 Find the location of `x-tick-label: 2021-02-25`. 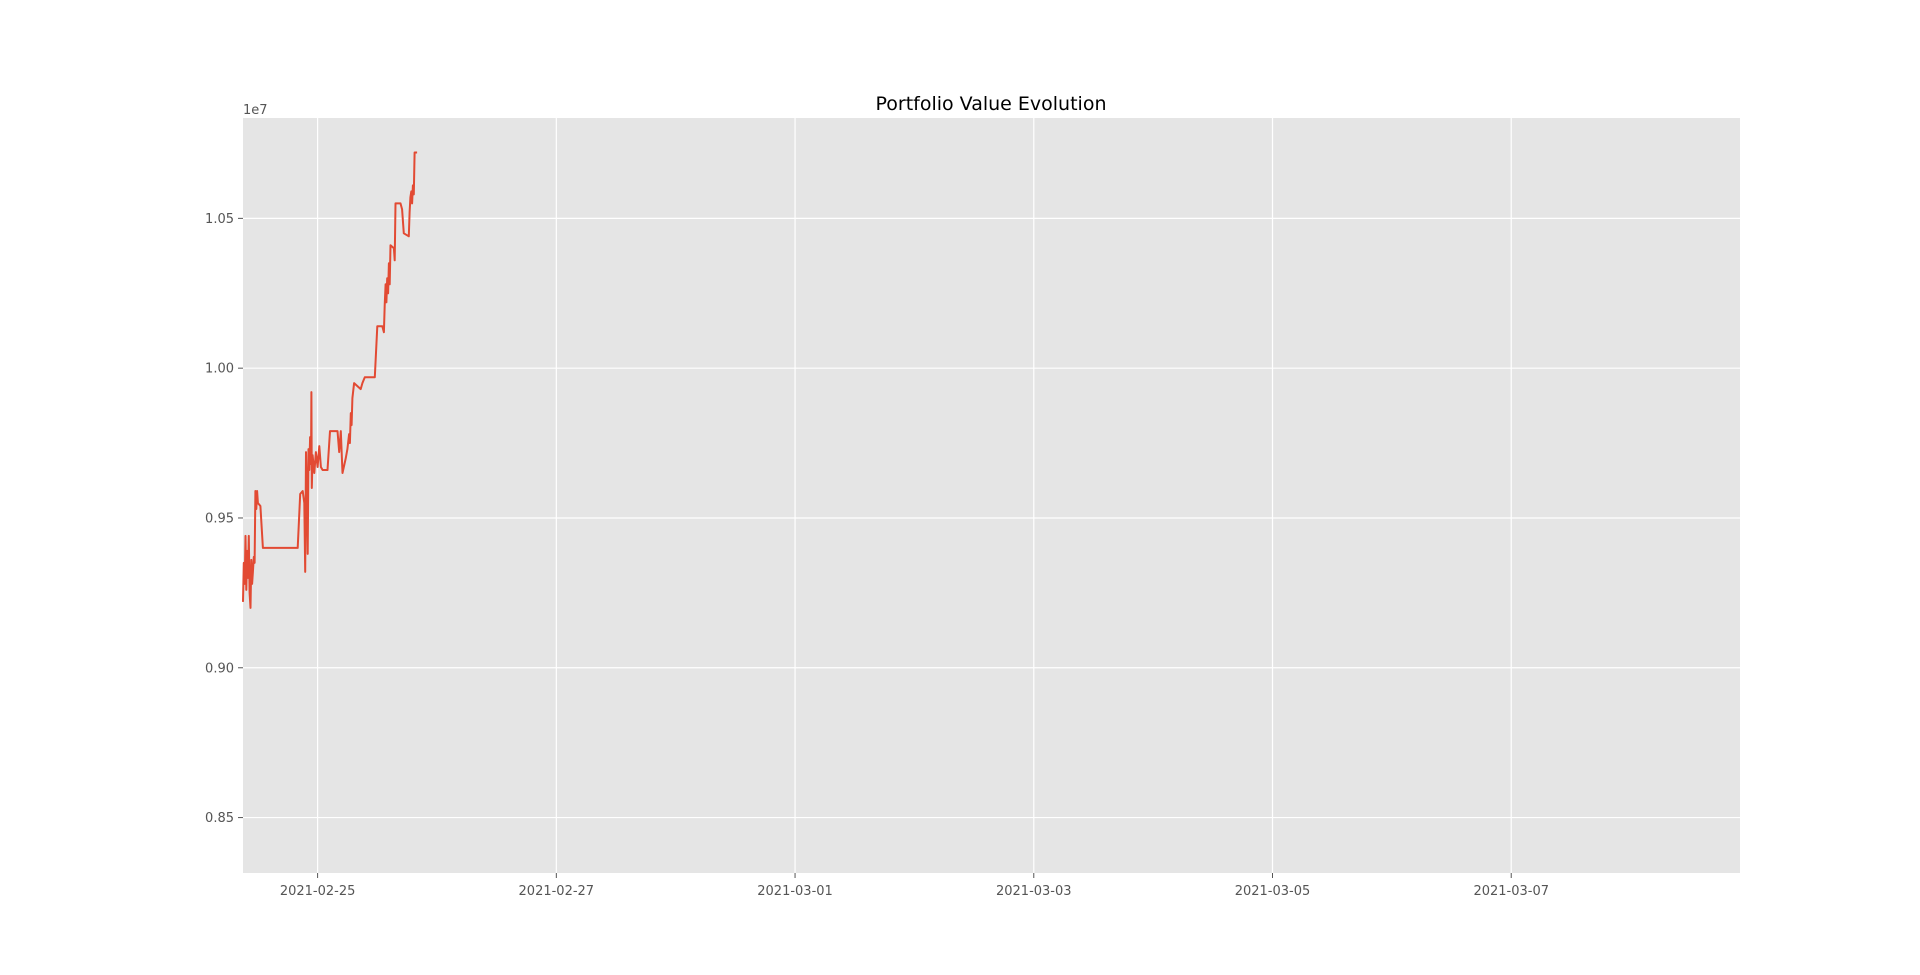

x-tick-label: 2021-02-25 is located at coordinates (318, 891).